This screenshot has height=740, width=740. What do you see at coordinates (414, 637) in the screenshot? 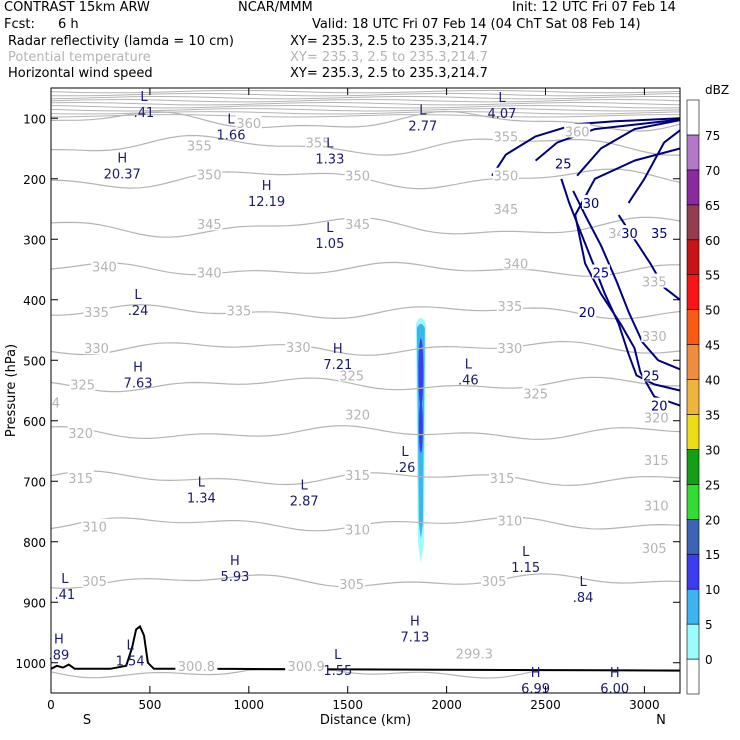
I see `hl-marker-value: 7.13` at bounding box center [414, 637].